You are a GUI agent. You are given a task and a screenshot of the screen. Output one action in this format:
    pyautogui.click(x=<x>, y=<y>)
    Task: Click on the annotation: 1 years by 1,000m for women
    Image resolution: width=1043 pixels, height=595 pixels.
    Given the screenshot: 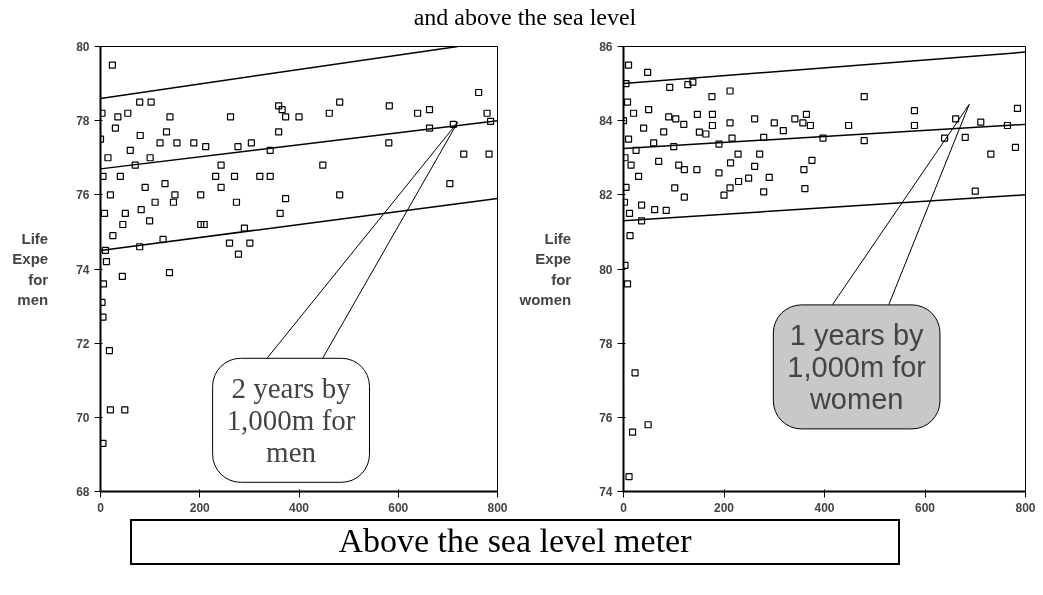 What is the action you would take?
    pyautogui.click(x=857, y=366)
    